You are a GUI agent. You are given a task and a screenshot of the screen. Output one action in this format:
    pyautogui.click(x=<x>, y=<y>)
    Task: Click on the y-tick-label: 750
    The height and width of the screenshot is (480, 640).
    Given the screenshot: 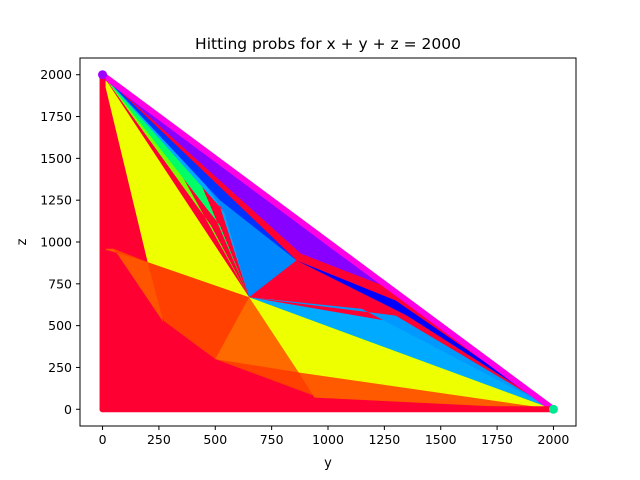 What is the action you would take?
    pyautogui.click(x=60, y=283)
    